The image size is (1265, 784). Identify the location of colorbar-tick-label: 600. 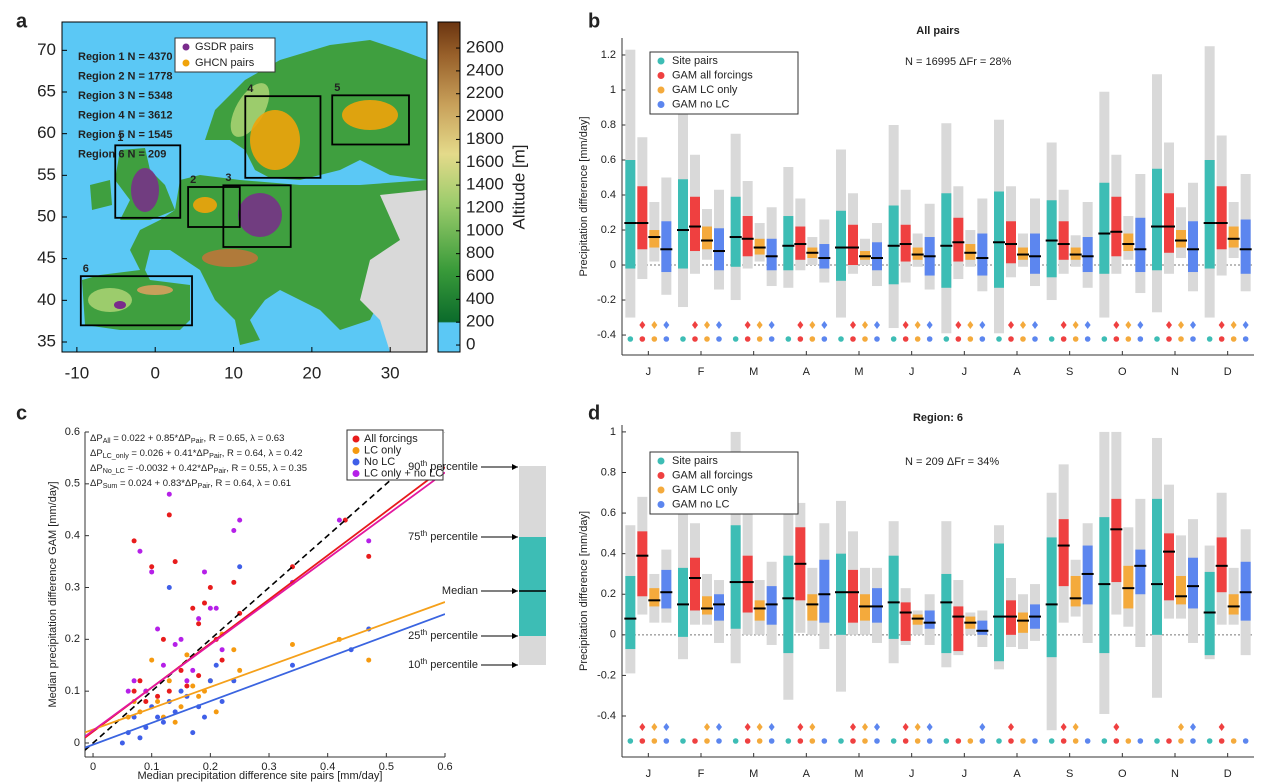
(480, 275).